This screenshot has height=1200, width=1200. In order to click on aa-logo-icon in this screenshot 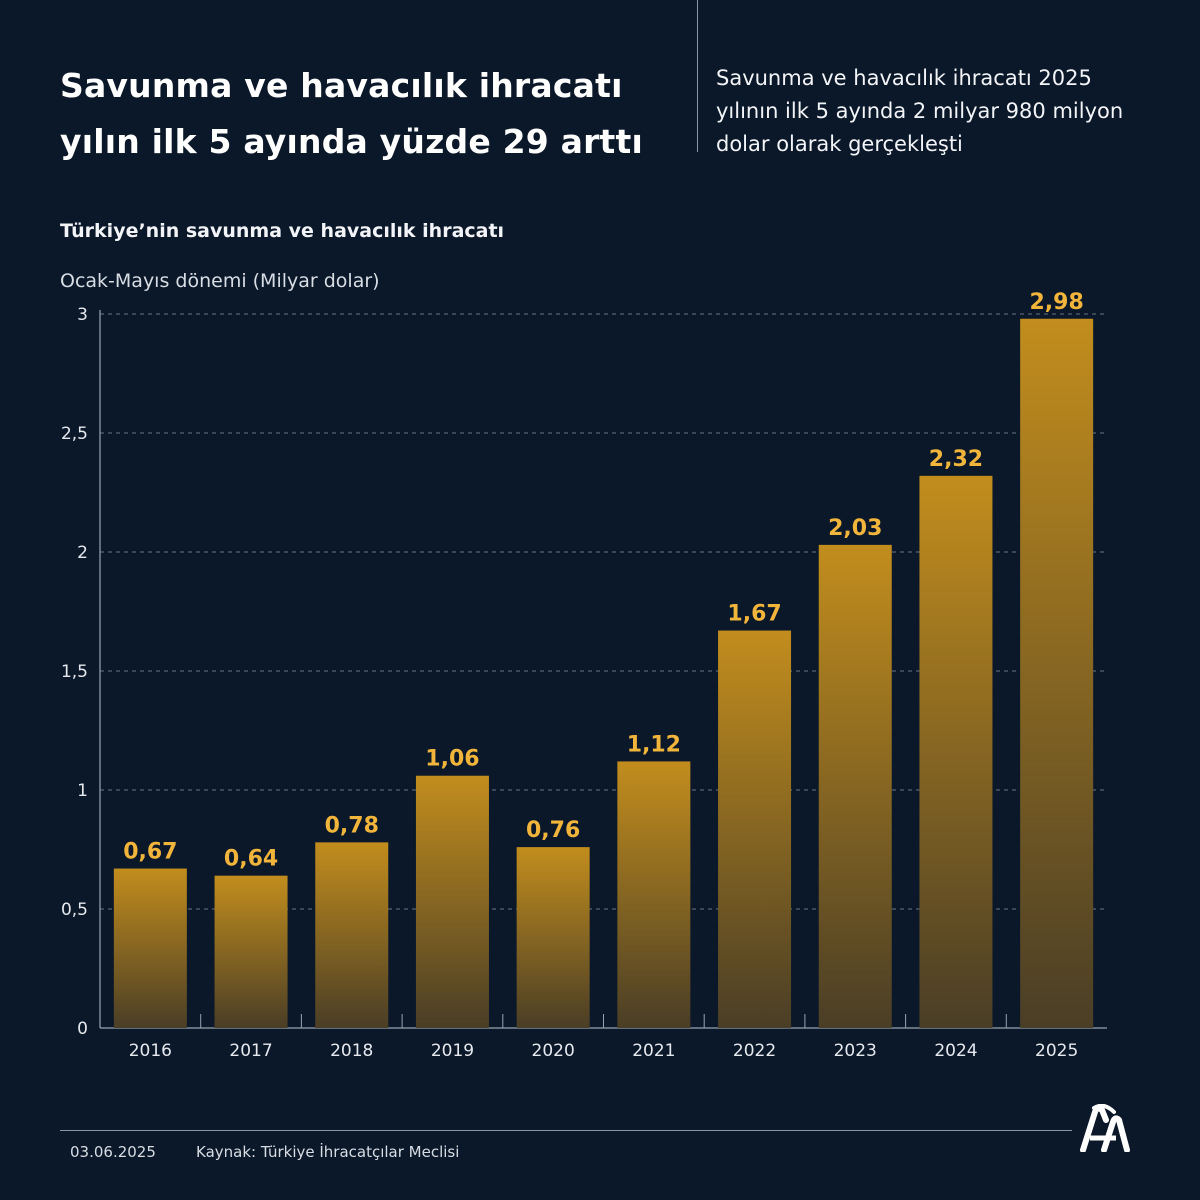, I will do `click(1105, 1128)`.